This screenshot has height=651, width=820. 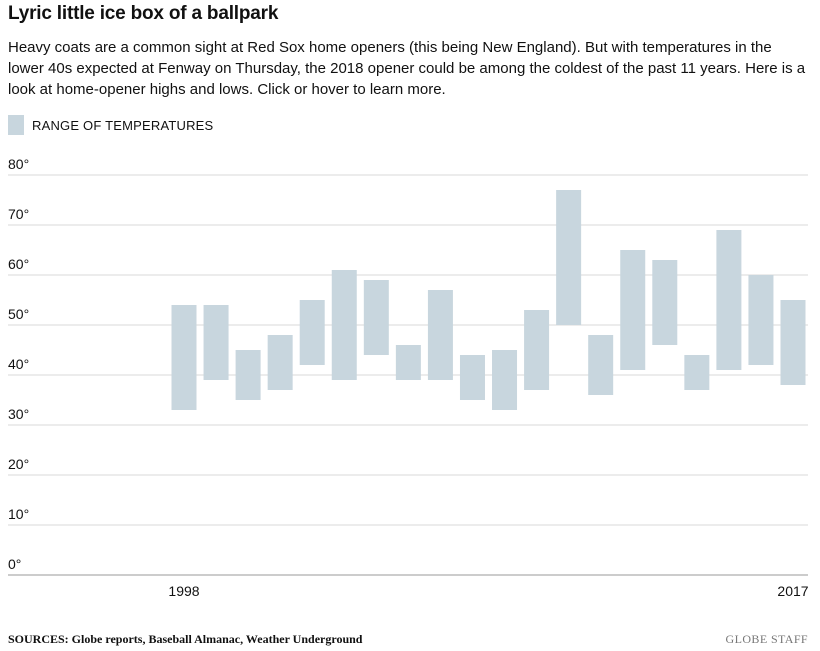 I want to click on x-tick-label: 1998, so click(x=183, y=591).